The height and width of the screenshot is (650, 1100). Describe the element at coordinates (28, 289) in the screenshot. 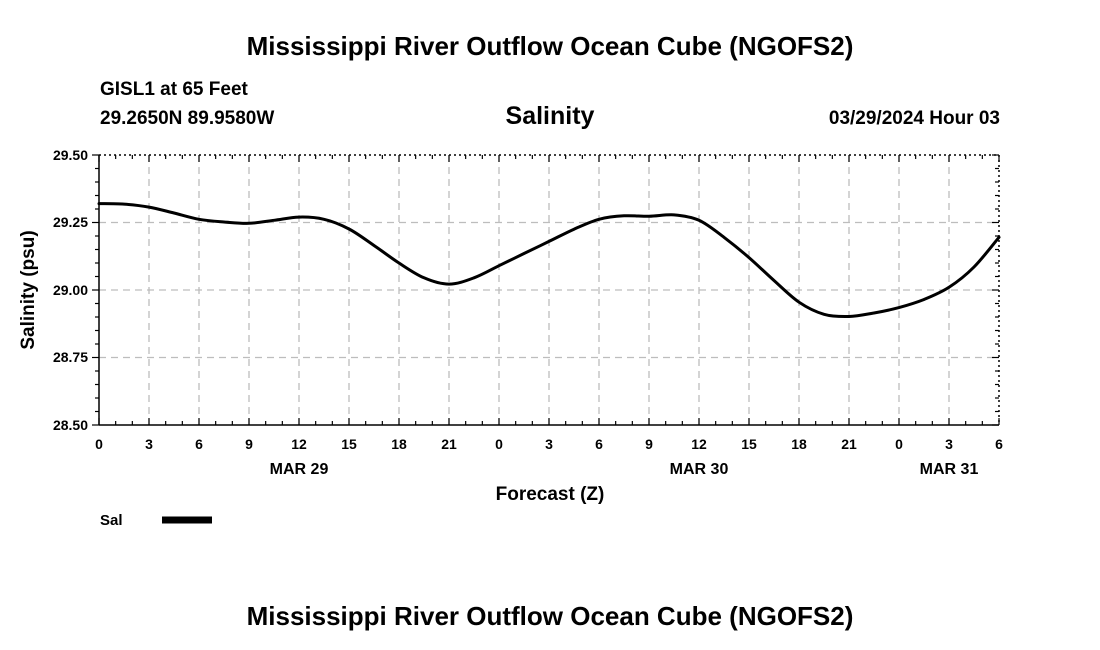

I see `y-axis-label: Salinity (psu)` at that location.